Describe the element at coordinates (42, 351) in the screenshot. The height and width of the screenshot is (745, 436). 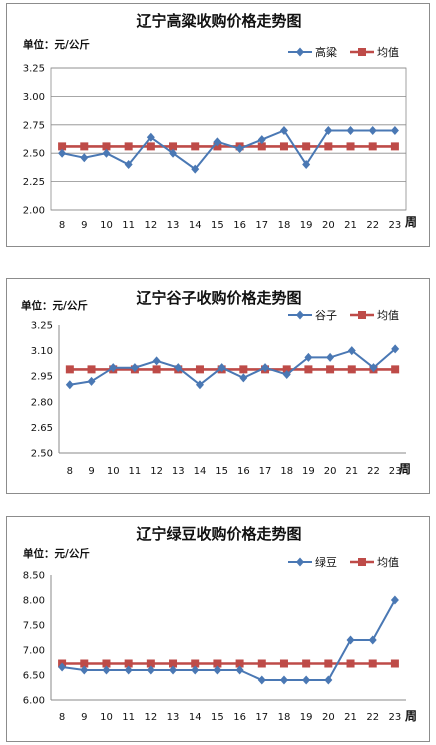
I see `y-tick-label: 3.10` at that location.